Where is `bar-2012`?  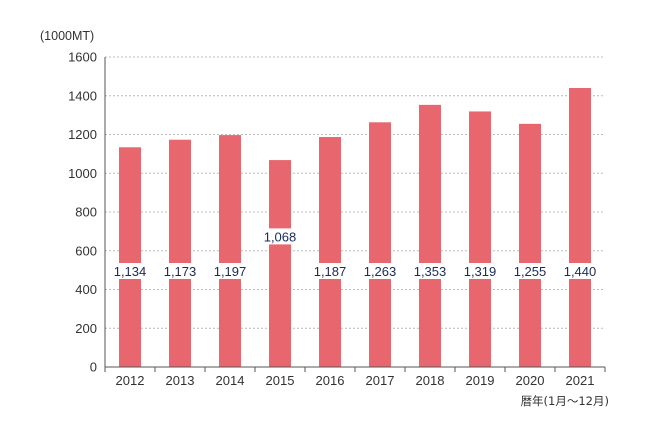
bar-2012 is located at coordinates (130, 257).